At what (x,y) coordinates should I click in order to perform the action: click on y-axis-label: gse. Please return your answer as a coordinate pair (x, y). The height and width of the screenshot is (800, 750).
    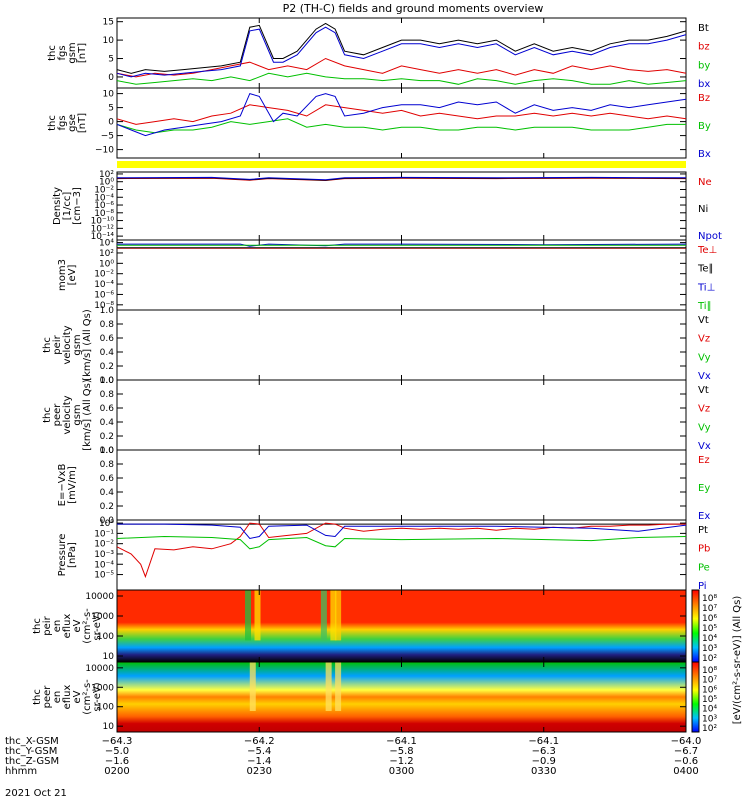
    Looking at the image, I should click on (72, 123).